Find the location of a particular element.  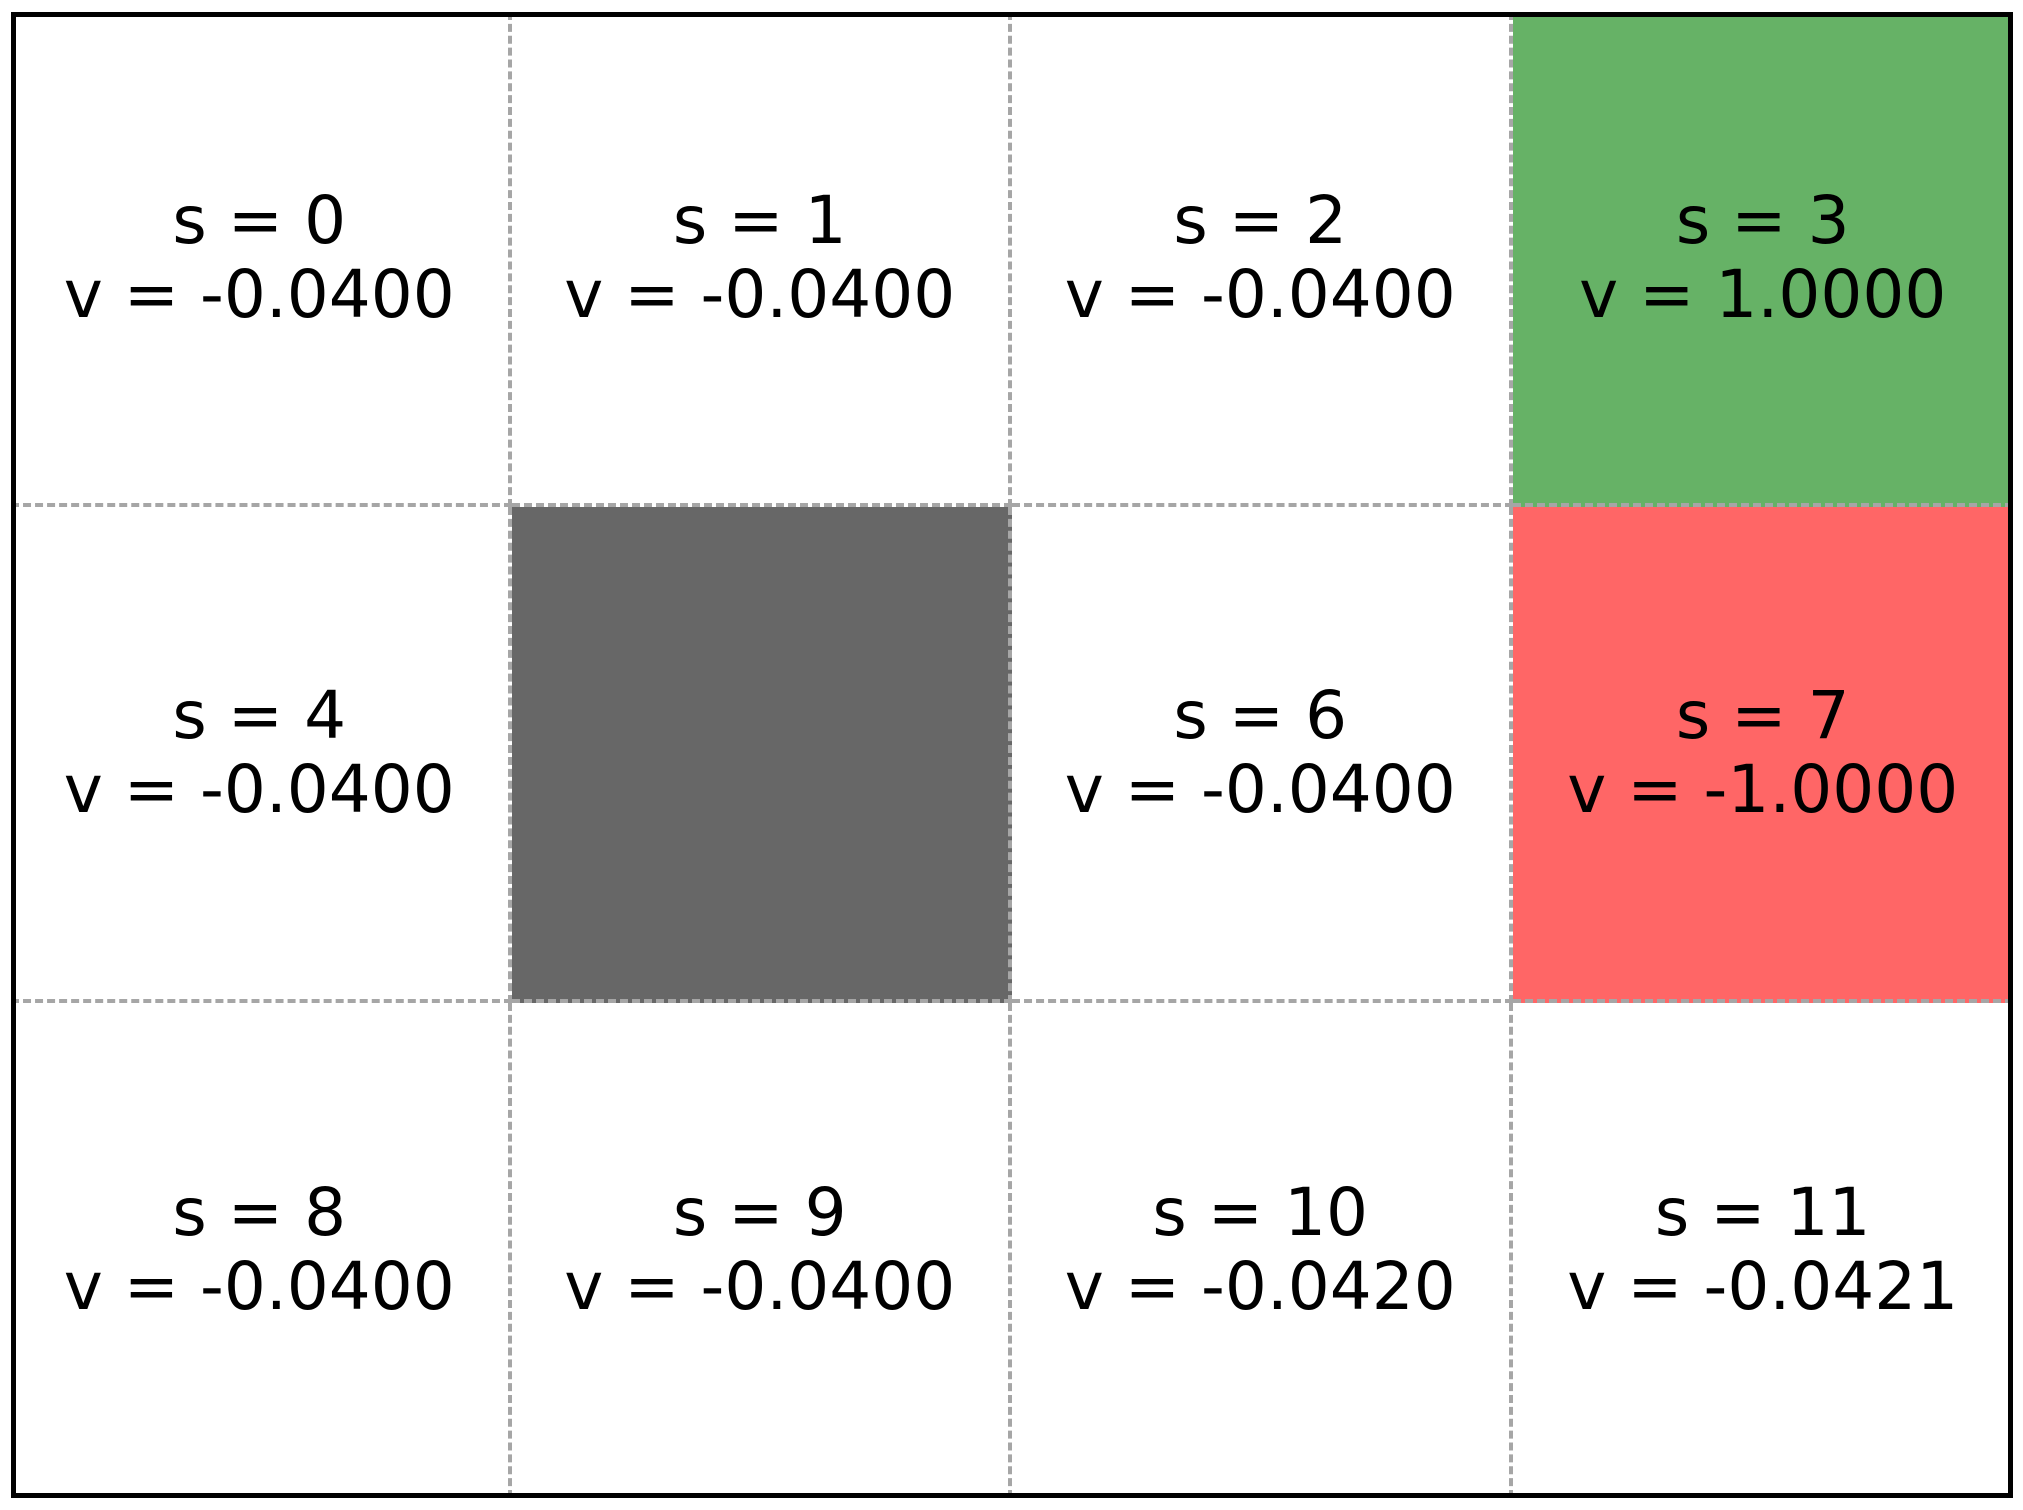

state-label: s = 0 is located at coordinates (259, 220).